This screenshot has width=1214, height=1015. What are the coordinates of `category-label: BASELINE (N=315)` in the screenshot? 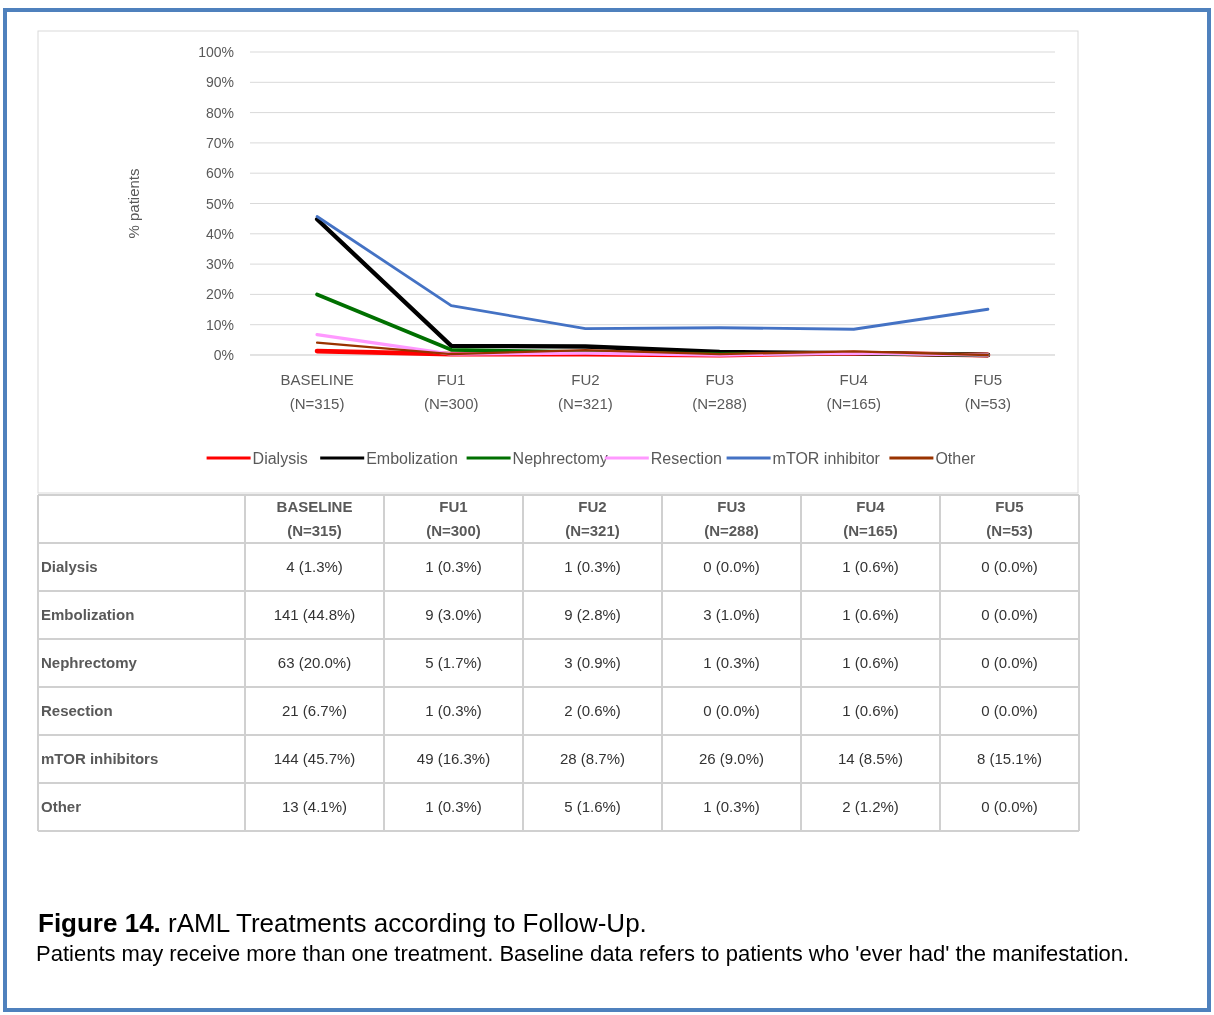 It's located at (314, 518).